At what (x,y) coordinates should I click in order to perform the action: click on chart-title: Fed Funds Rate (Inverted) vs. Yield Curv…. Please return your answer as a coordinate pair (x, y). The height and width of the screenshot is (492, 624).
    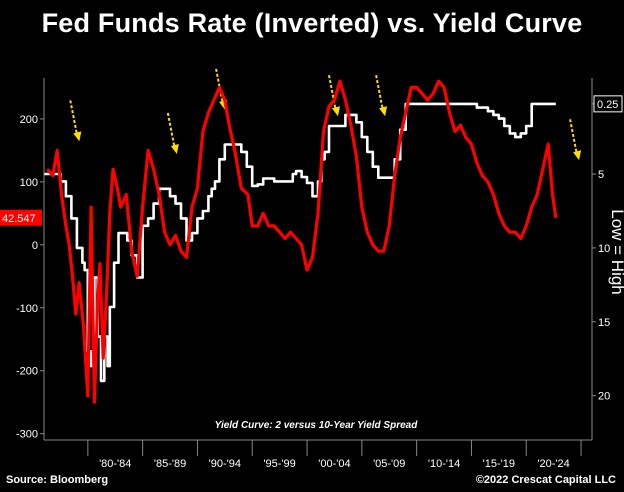
    Looking at the image, I should click on (312, 23).